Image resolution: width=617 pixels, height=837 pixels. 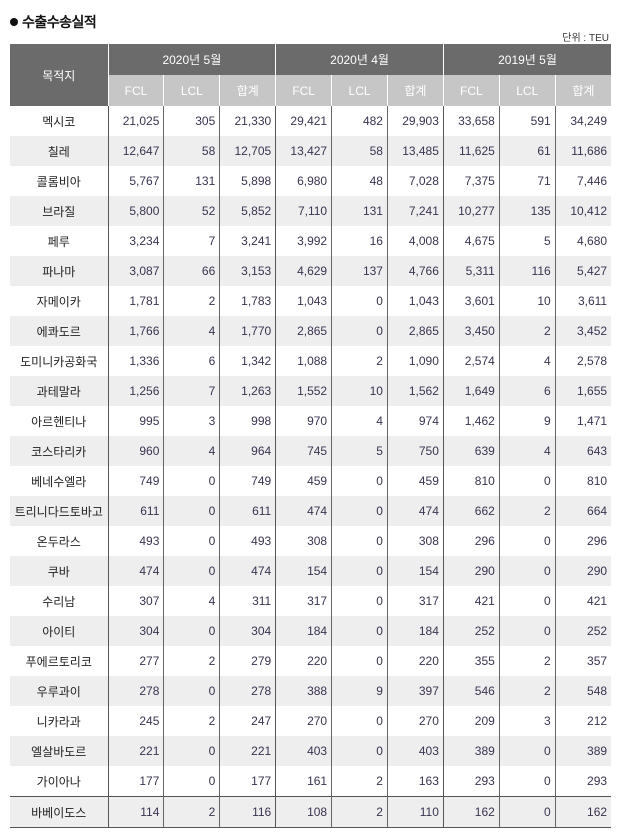 What do you see at coordinates (415, 481) in the screenshot?
I see `value-cell: 459` at bounding box center [415, 481].